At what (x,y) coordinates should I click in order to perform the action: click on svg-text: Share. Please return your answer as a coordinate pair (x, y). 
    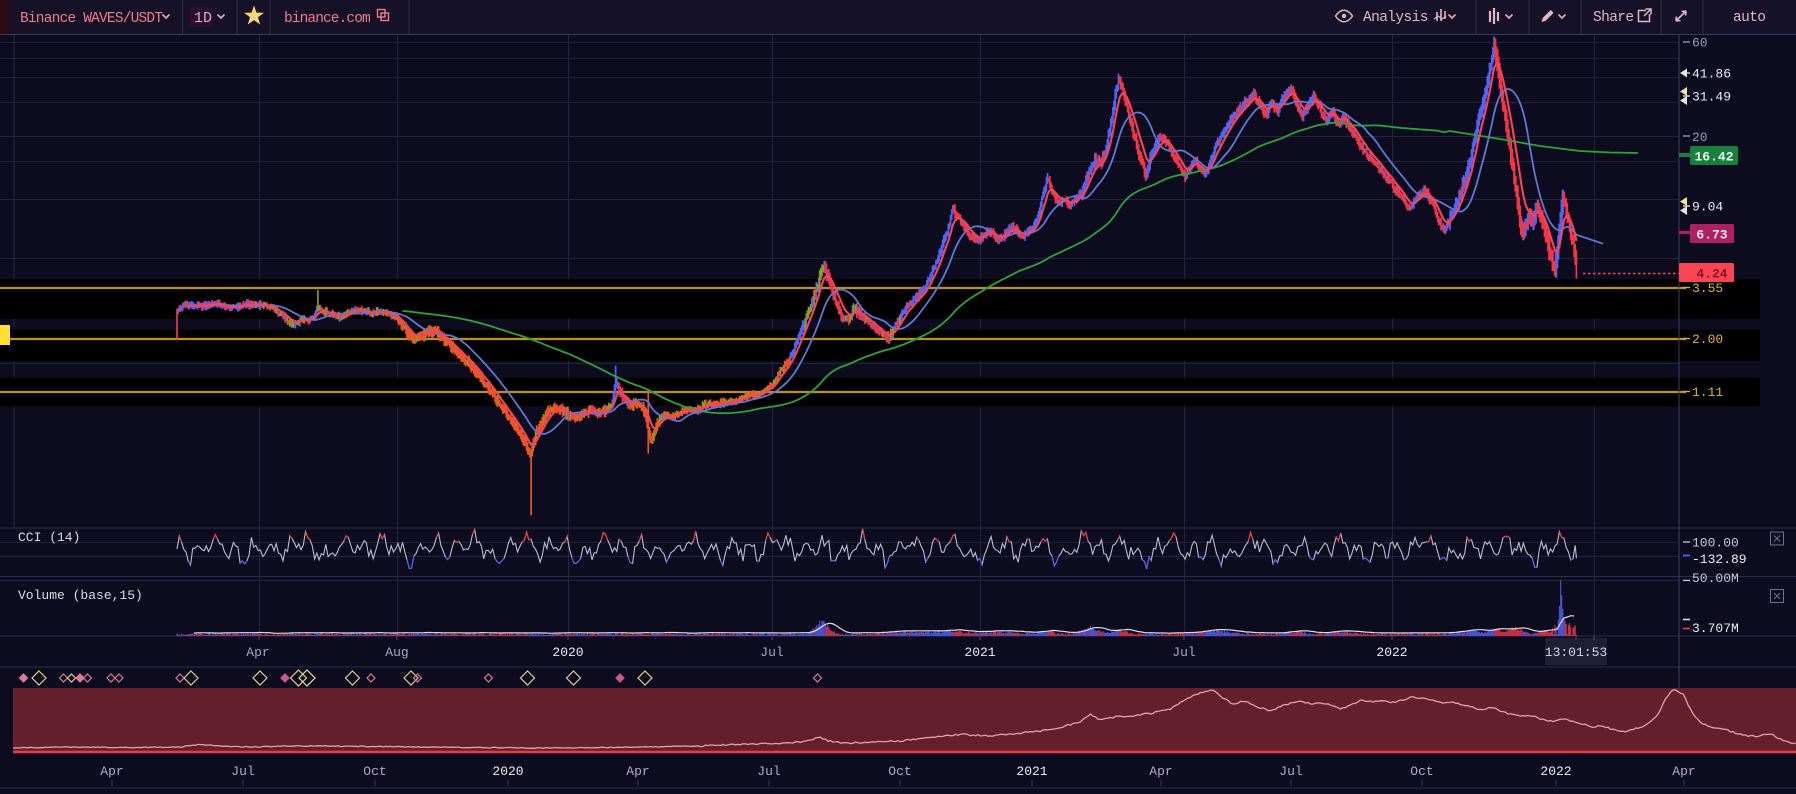
    Looking at the image, I should click on (1613, 18).